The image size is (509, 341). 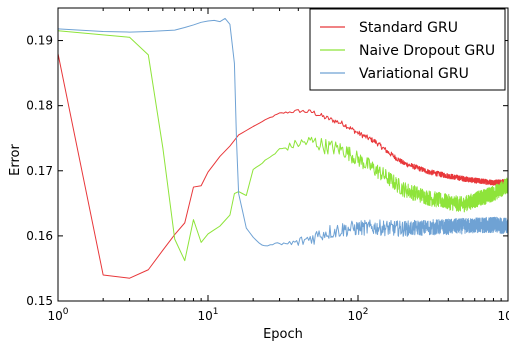 I want to click on x-tick-exponent: 1, so click(x=216, y=312).